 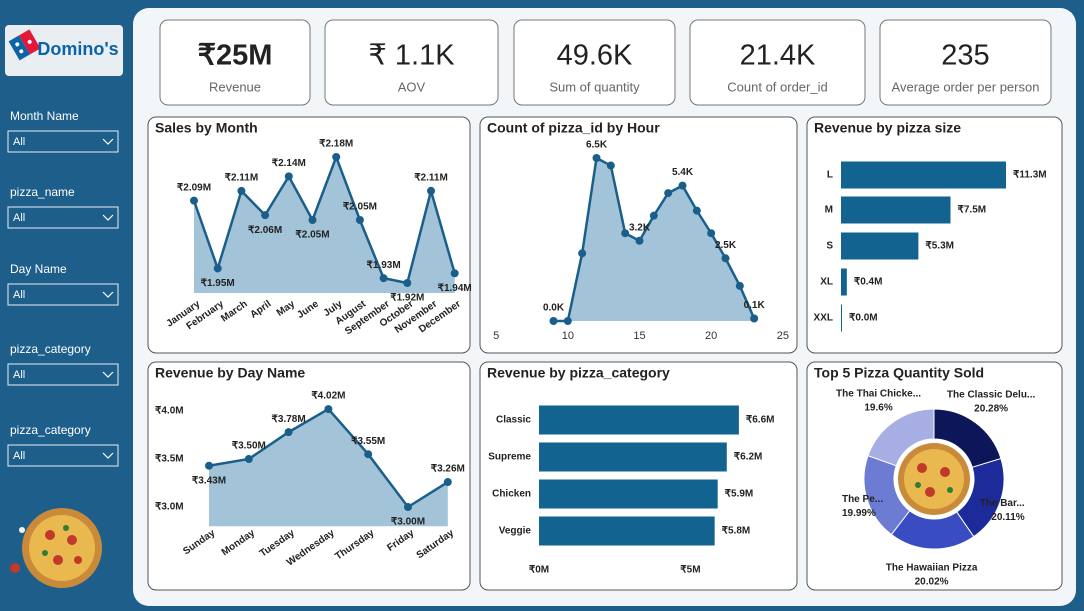 What do you see at coordinates (384, 265) in the screenshot?
I see `data-label: ₹1.93M` at bounding box center [384, 265].